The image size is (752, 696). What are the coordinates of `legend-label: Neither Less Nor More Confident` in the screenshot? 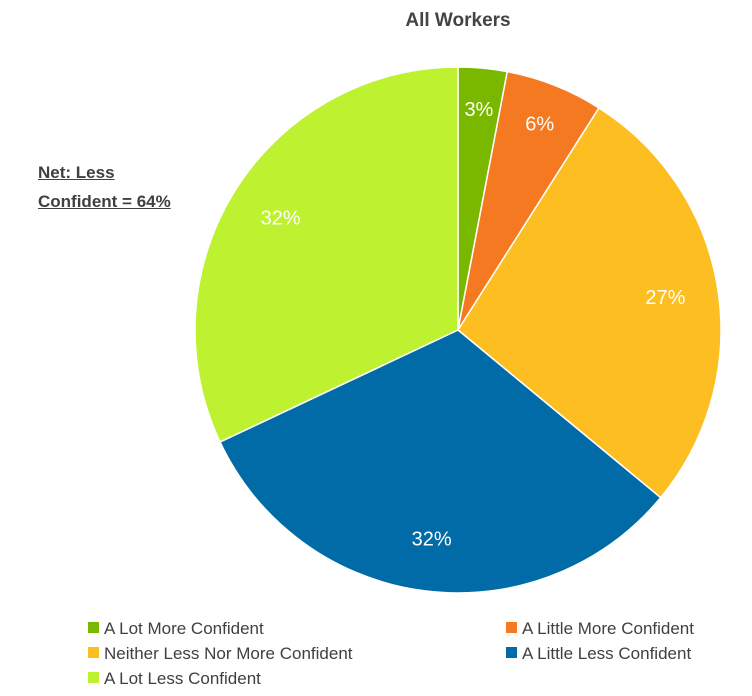 It's located at (228, 653).